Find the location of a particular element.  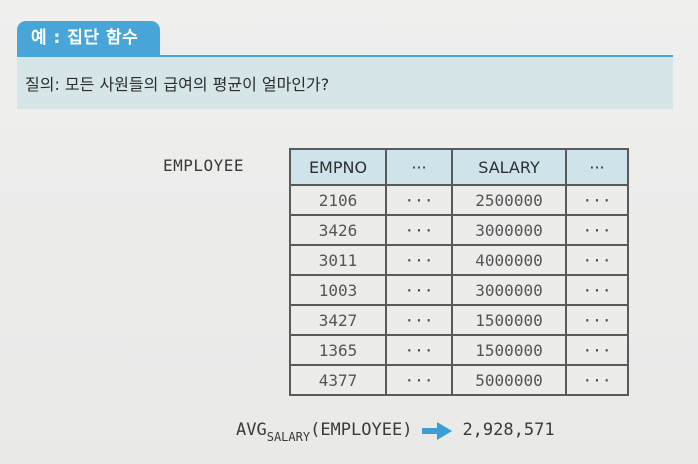

aggregate-result: AVG SALARY (EMPLOYEE) 2,928,571 is located at coordinates (395, 435).